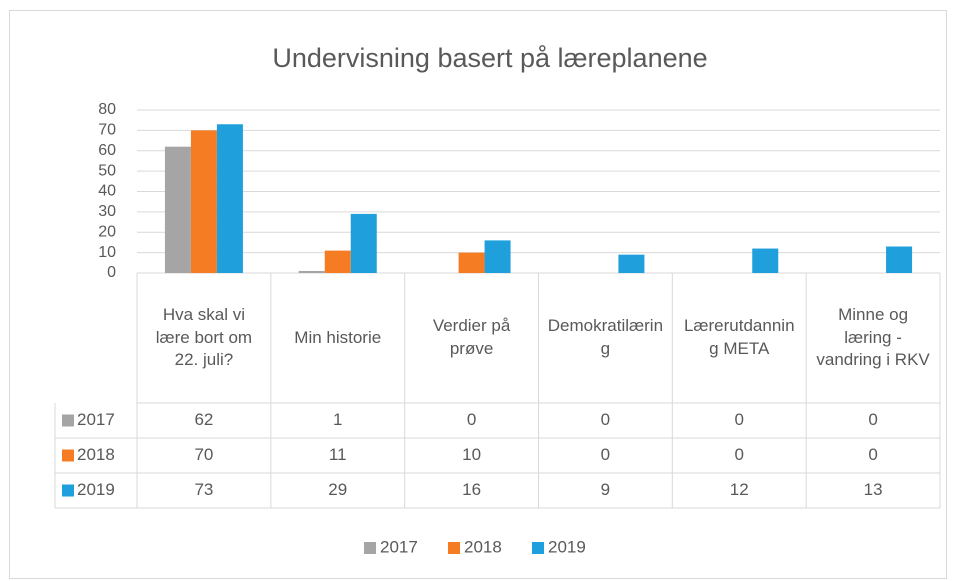 The image size is (956, 581). Describe the element at coordinates (107, 170) in the screenshot. I see `y-tick-label: 50` at that location.